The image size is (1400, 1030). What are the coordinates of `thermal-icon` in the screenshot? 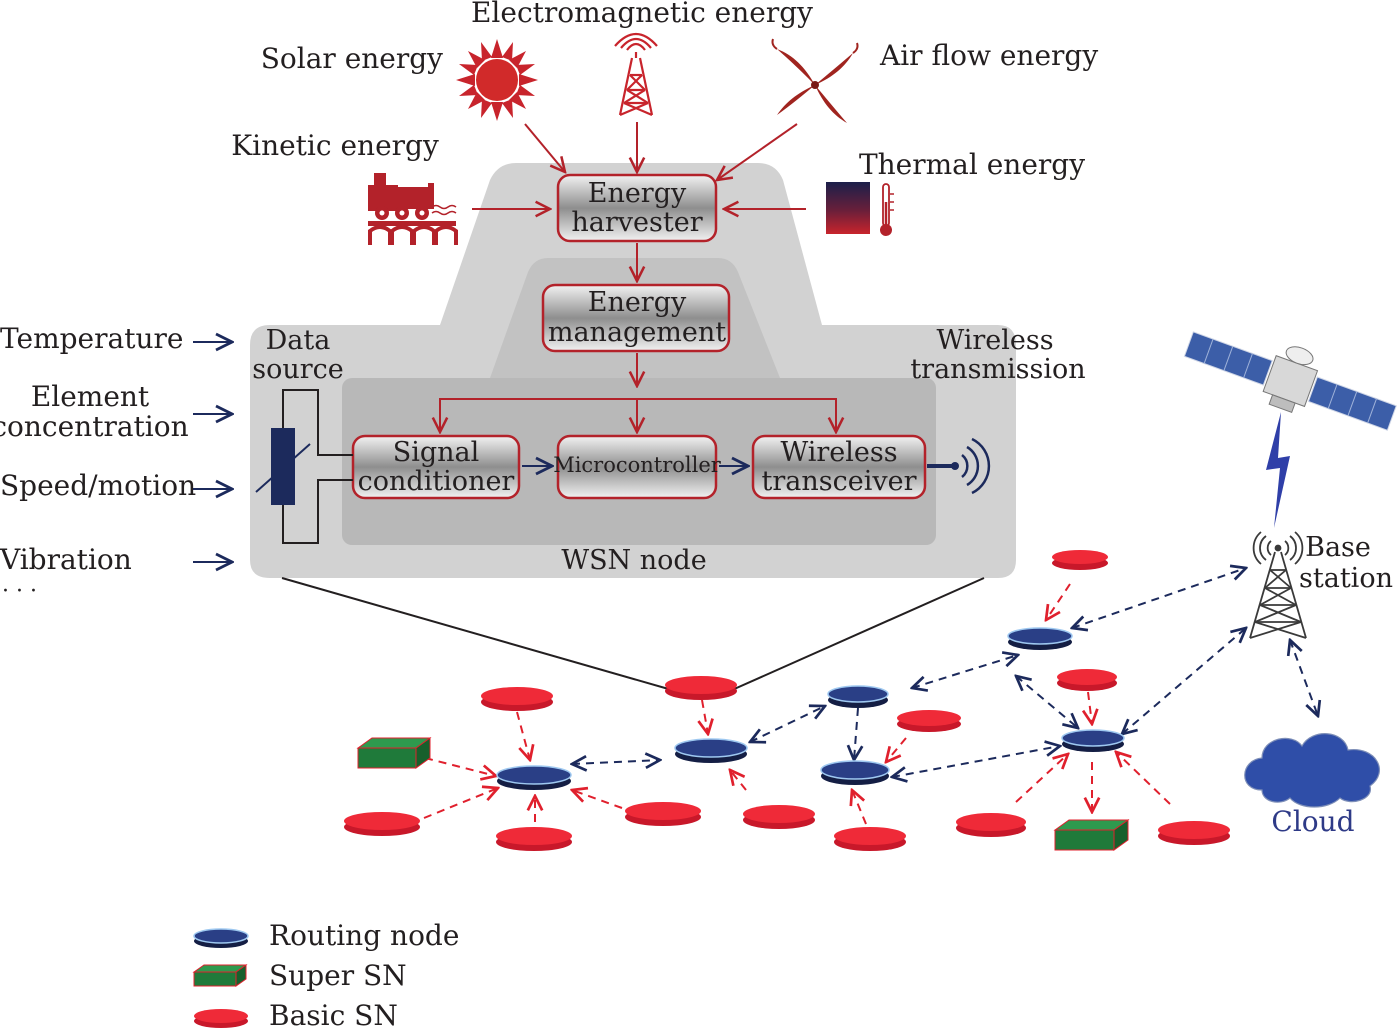 It's located at (860, 209).